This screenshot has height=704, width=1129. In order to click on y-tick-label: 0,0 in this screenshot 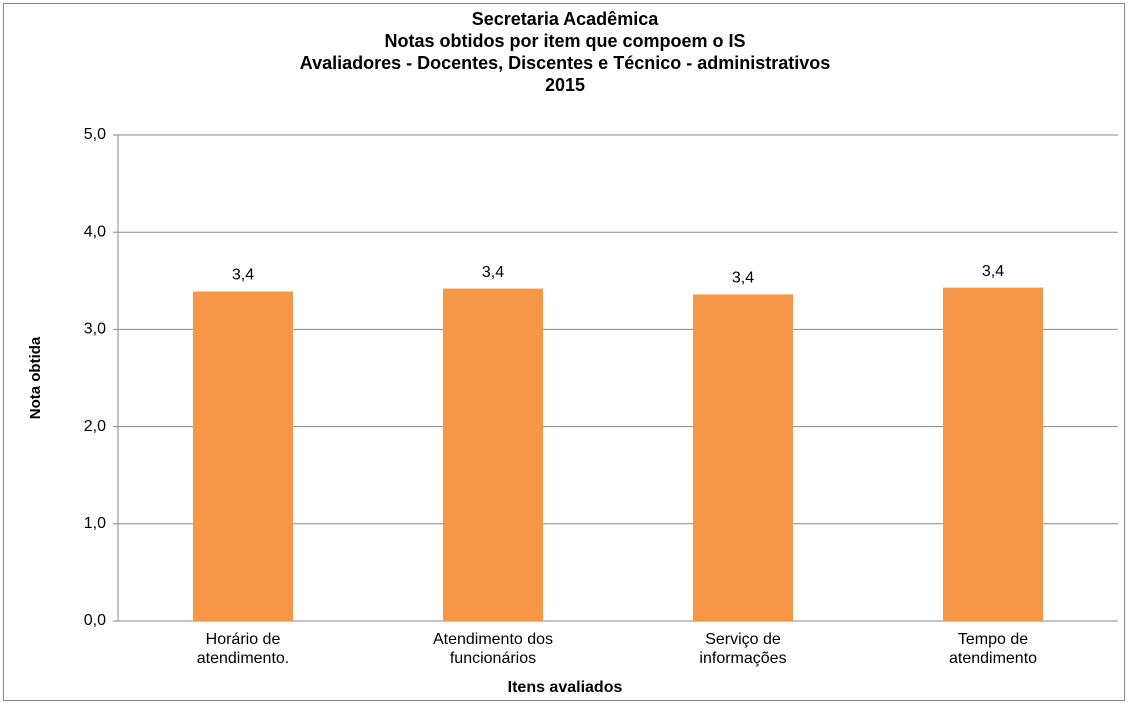, I will do `click(95, 620)`.